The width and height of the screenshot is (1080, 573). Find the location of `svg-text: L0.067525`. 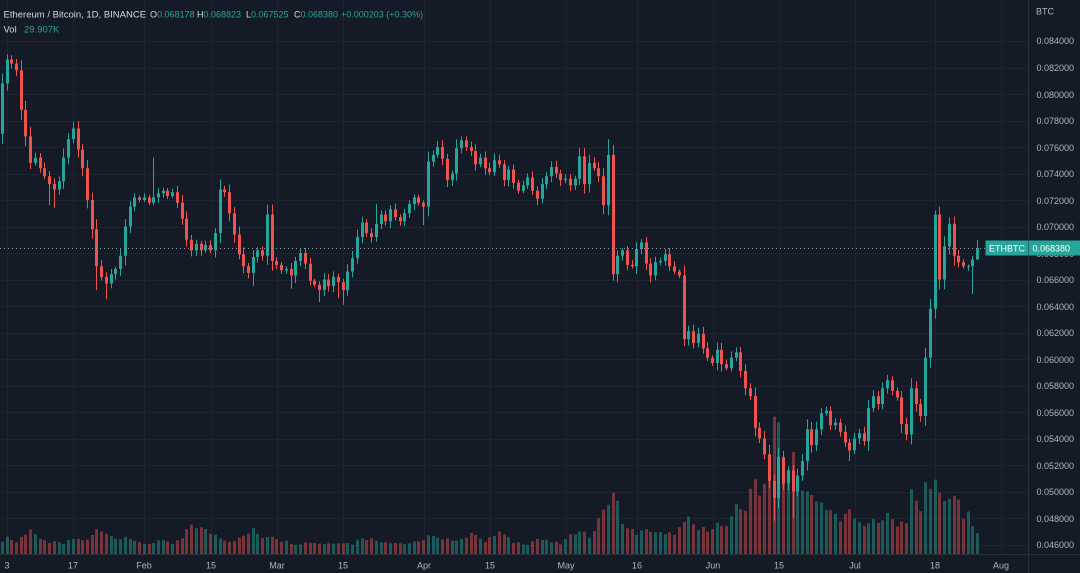

svg-text: L0.067525 is located at coordinates (267, 15).